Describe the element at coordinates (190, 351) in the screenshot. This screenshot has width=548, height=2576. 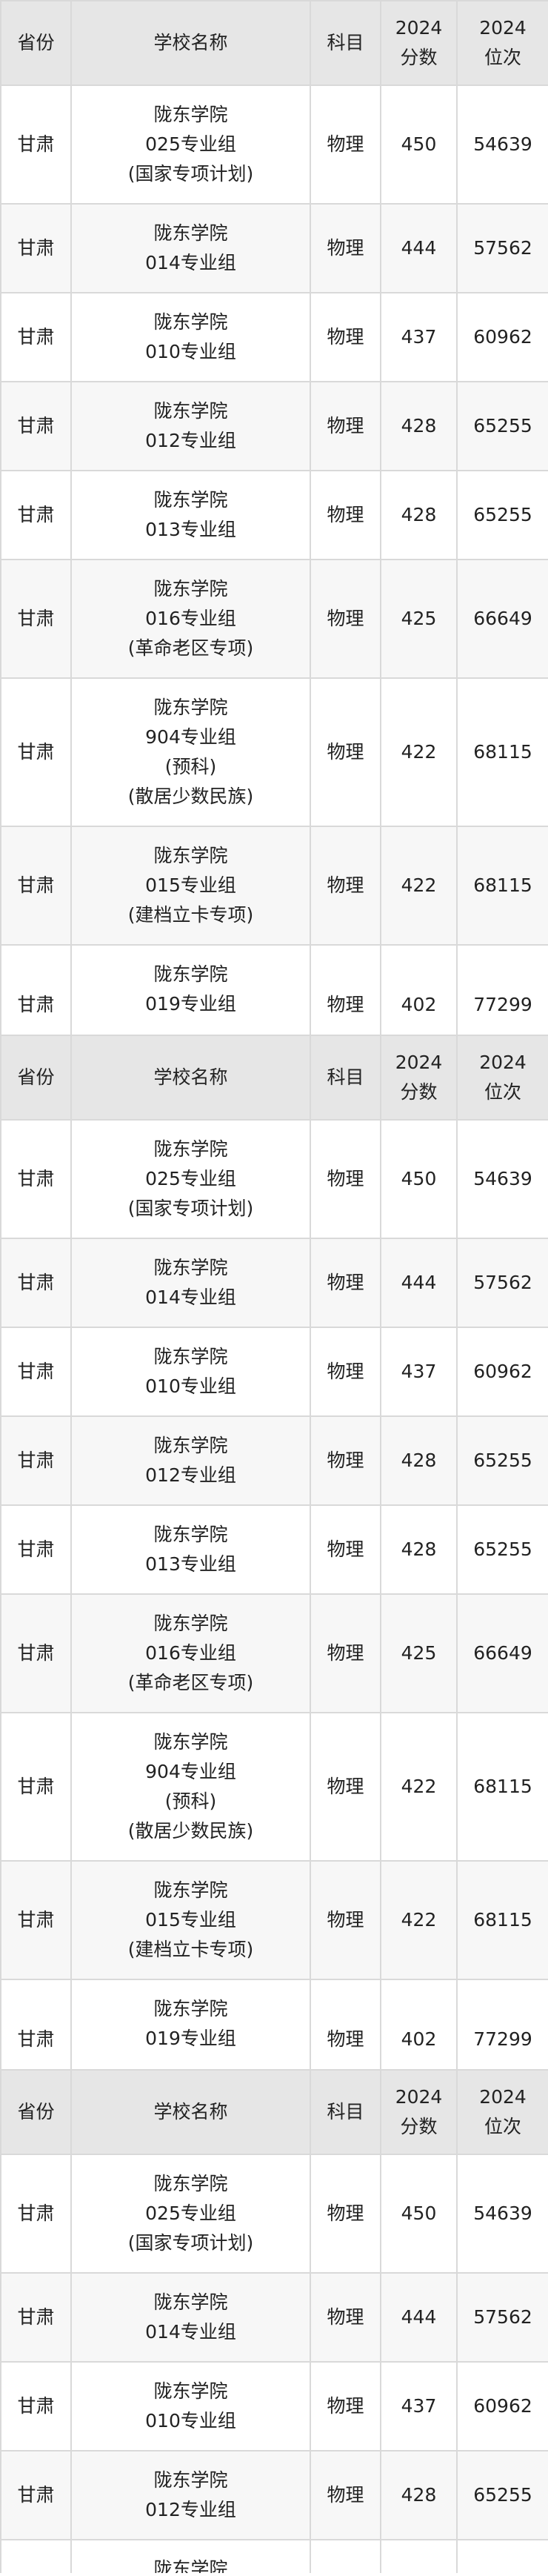
I see `school-name-line: 010专业组` at that location.